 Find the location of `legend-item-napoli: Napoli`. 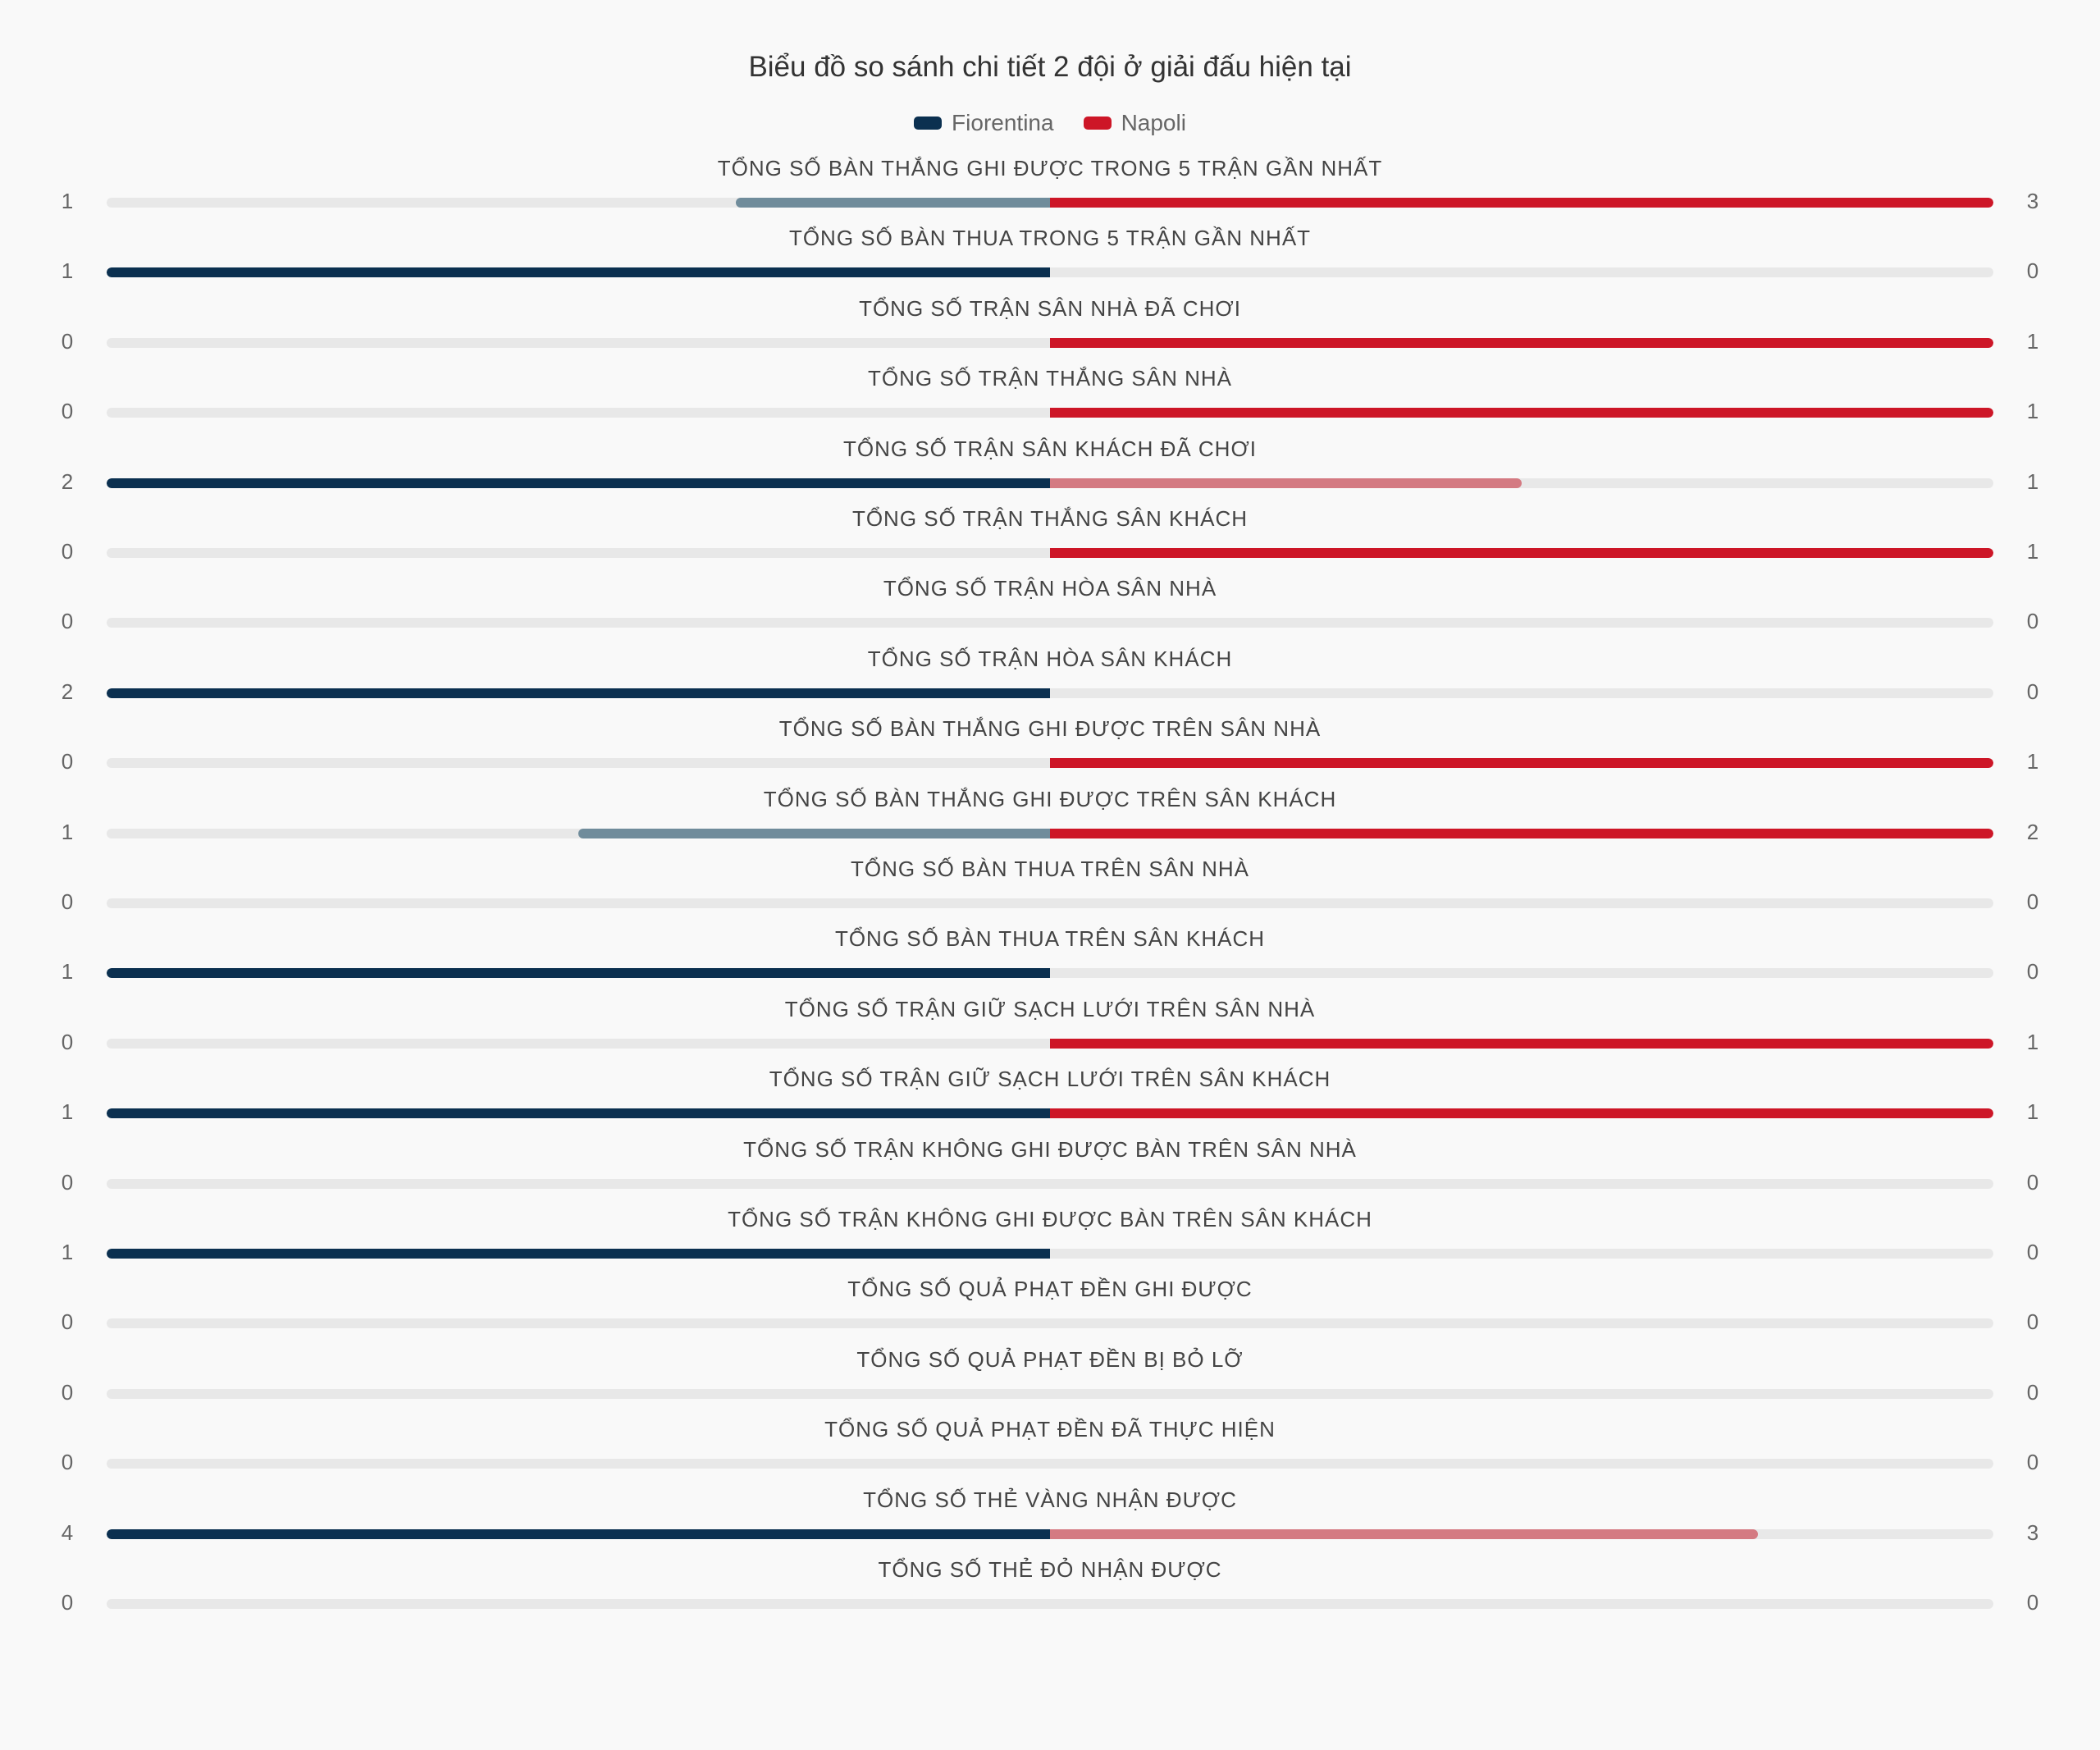

legend-item-napoli: Napoli is located at coordinates (1134, 123).